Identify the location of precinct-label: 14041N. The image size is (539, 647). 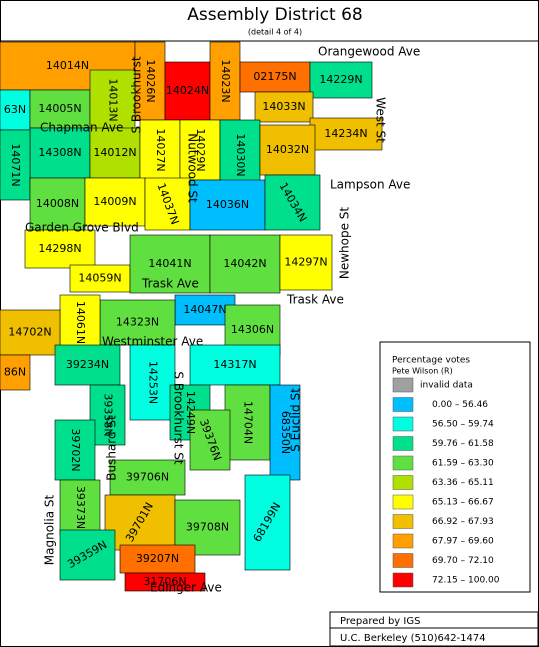
(169, 263).